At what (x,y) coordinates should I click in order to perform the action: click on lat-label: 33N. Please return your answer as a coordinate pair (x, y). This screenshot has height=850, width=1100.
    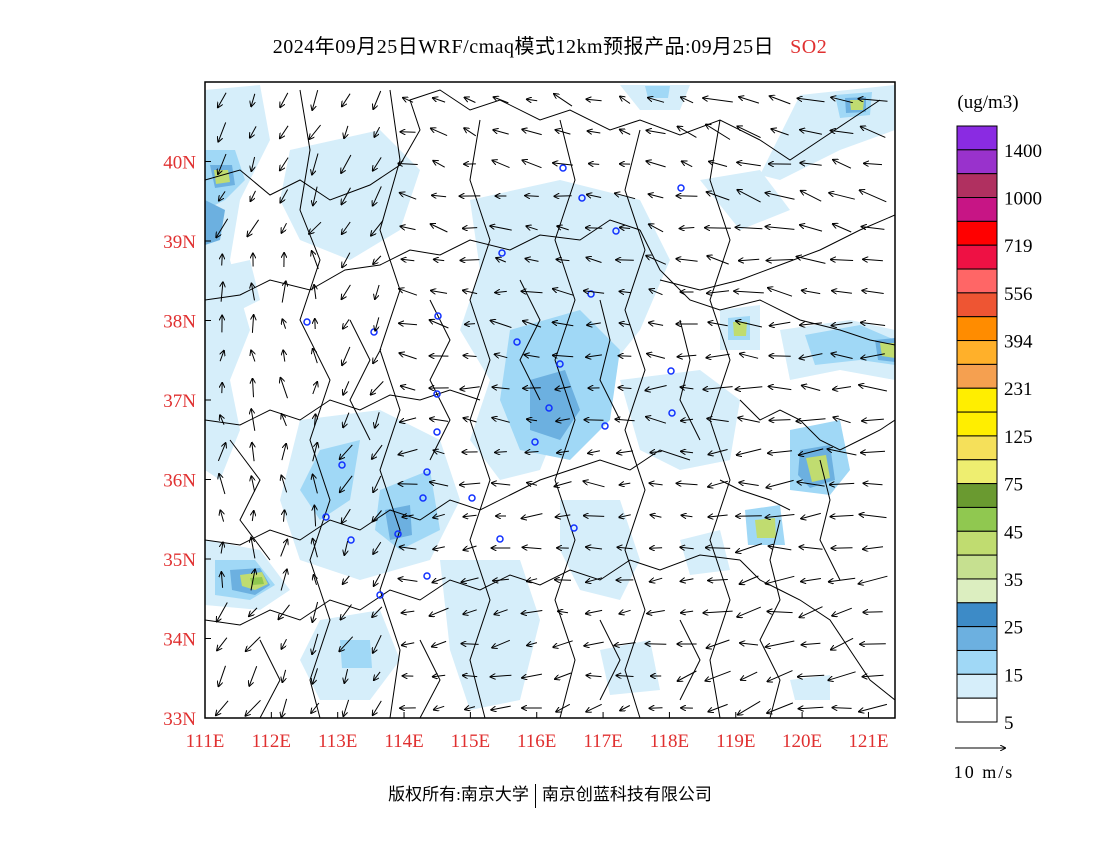
    Looking at the image, I should click on (179, 719).